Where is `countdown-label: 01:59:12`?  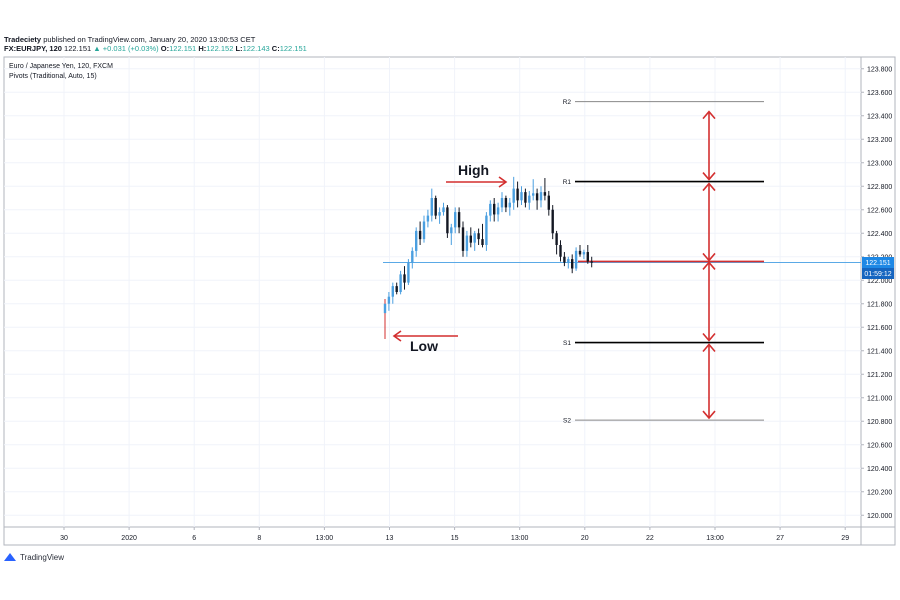
countdown-label: 01:59:12 is located at coordinates (877, 274).